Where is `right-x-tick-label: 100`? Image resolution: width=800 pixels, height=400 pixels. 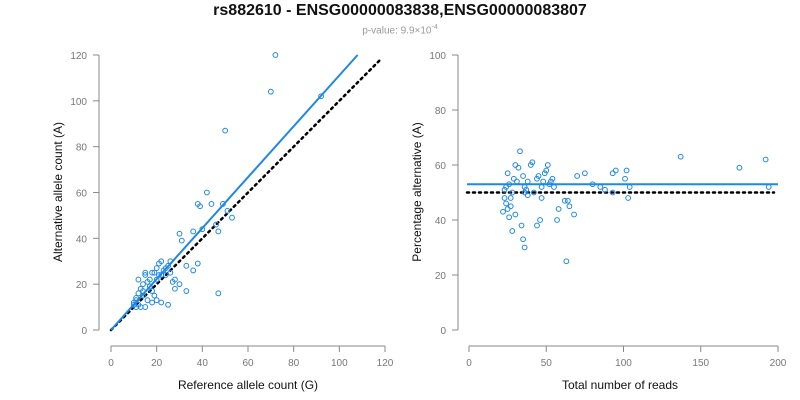
right-x-tick-label: 100 is located at coordinates (623, 363).